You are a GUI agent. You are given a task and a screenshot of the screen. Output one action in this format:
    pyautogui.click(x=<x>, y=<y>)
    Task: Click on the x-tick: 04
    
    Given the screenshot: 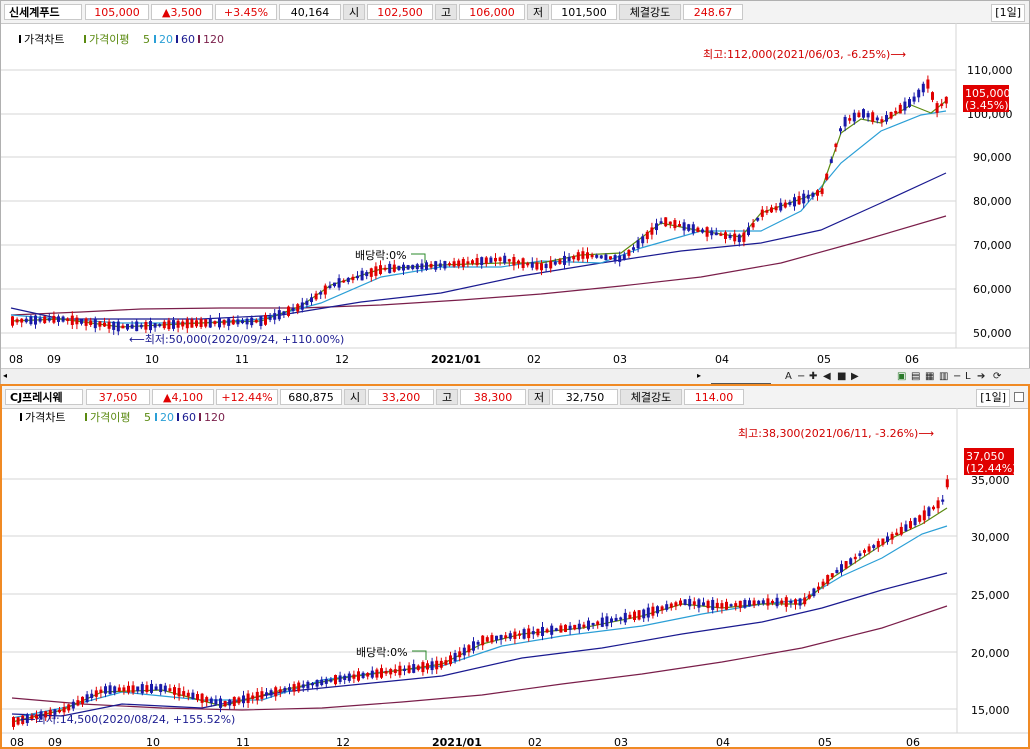 What is the action you would take?
    pyautogui.click(x=723, y=742)
    